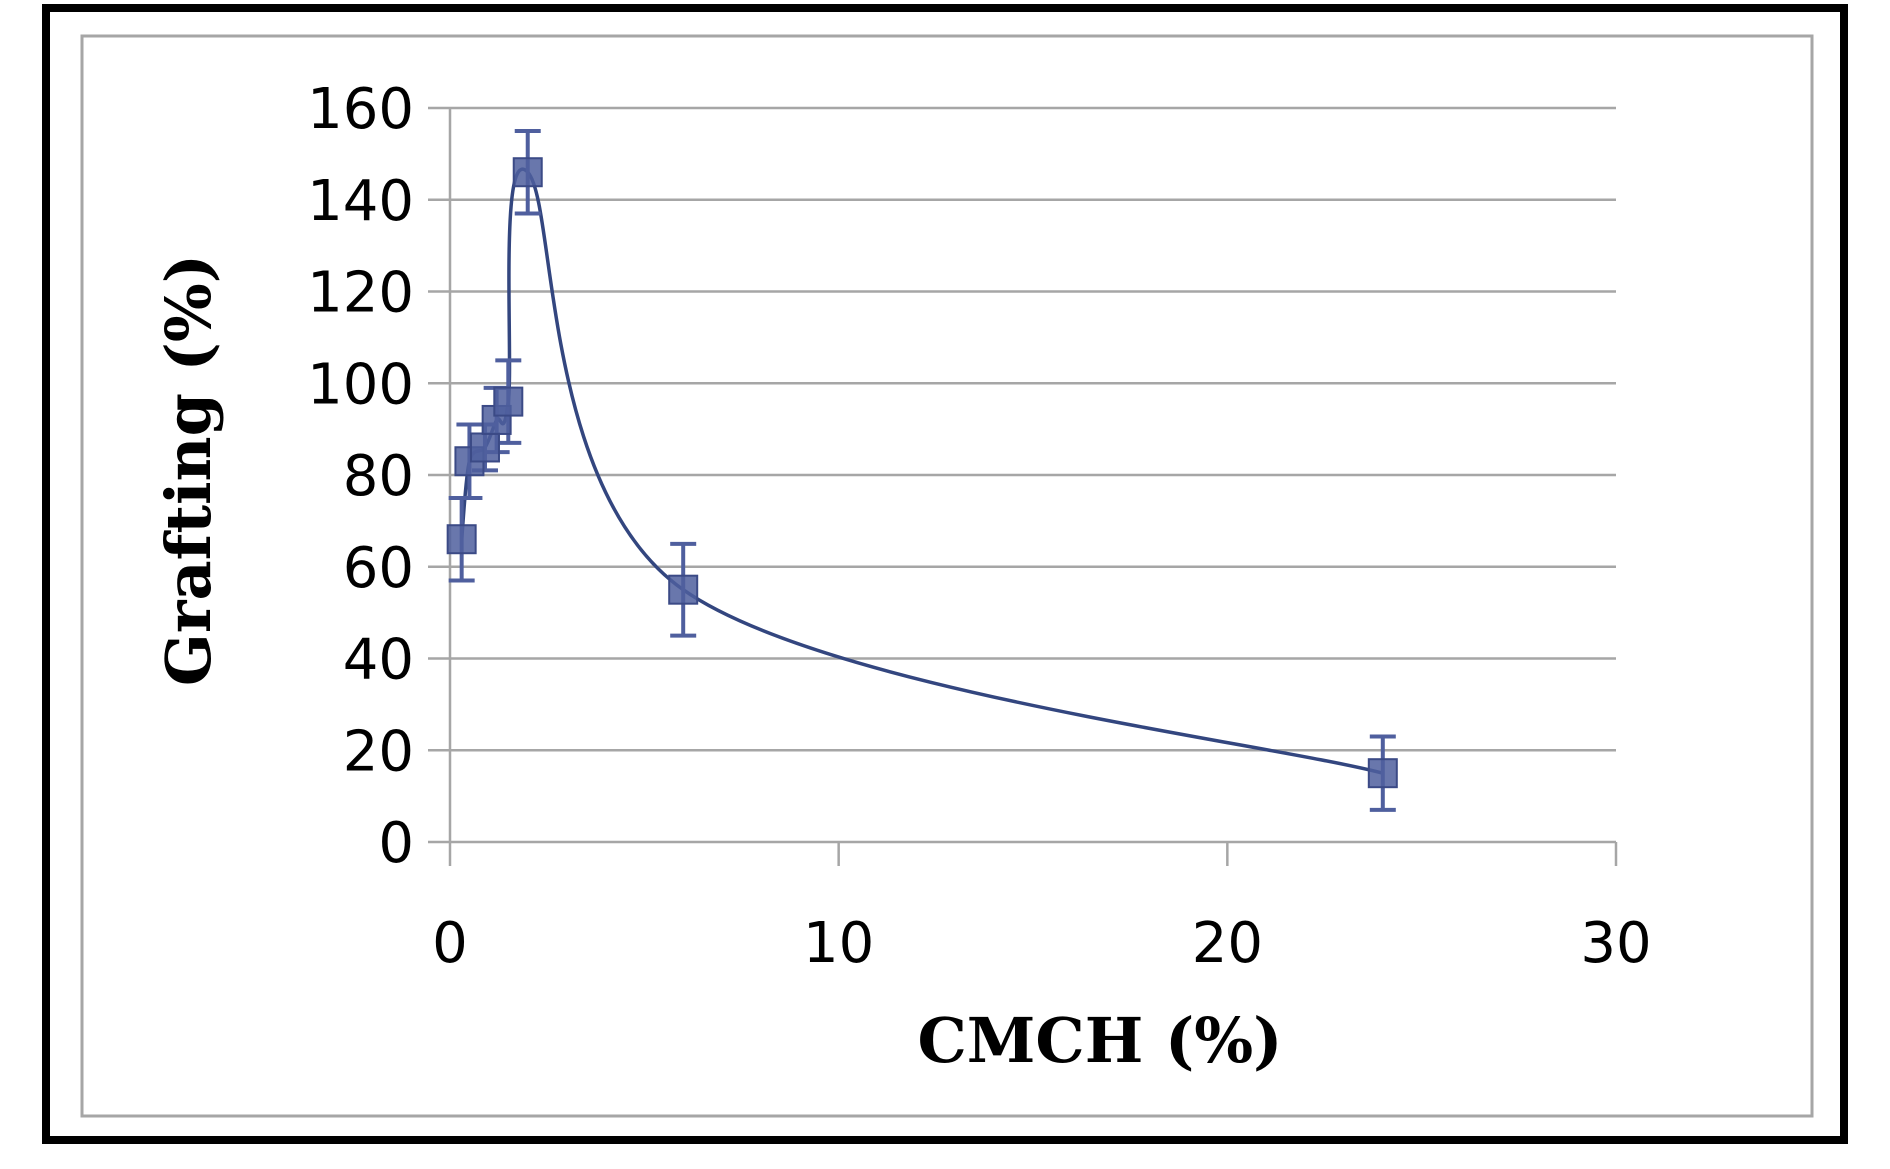 The height and width of the screenshot is (1169, 1890). Describe the element at coordinates (378, 751) in the screenshot. I see `y-tick-label: 20` at that location.